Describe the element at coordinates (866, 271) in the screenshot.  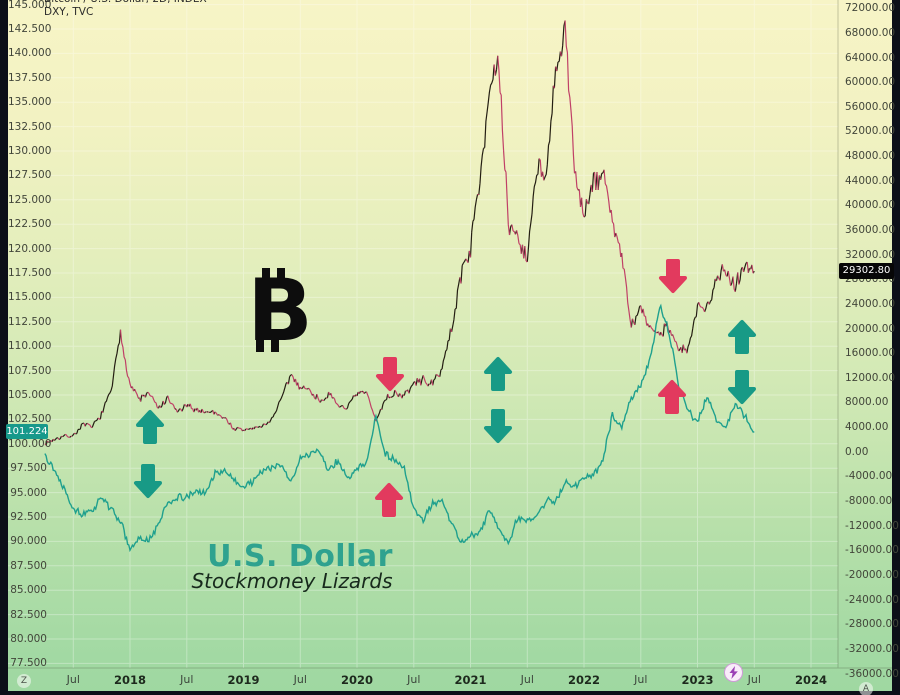
I see `btc-current-price-label: 29302.80` at that location.